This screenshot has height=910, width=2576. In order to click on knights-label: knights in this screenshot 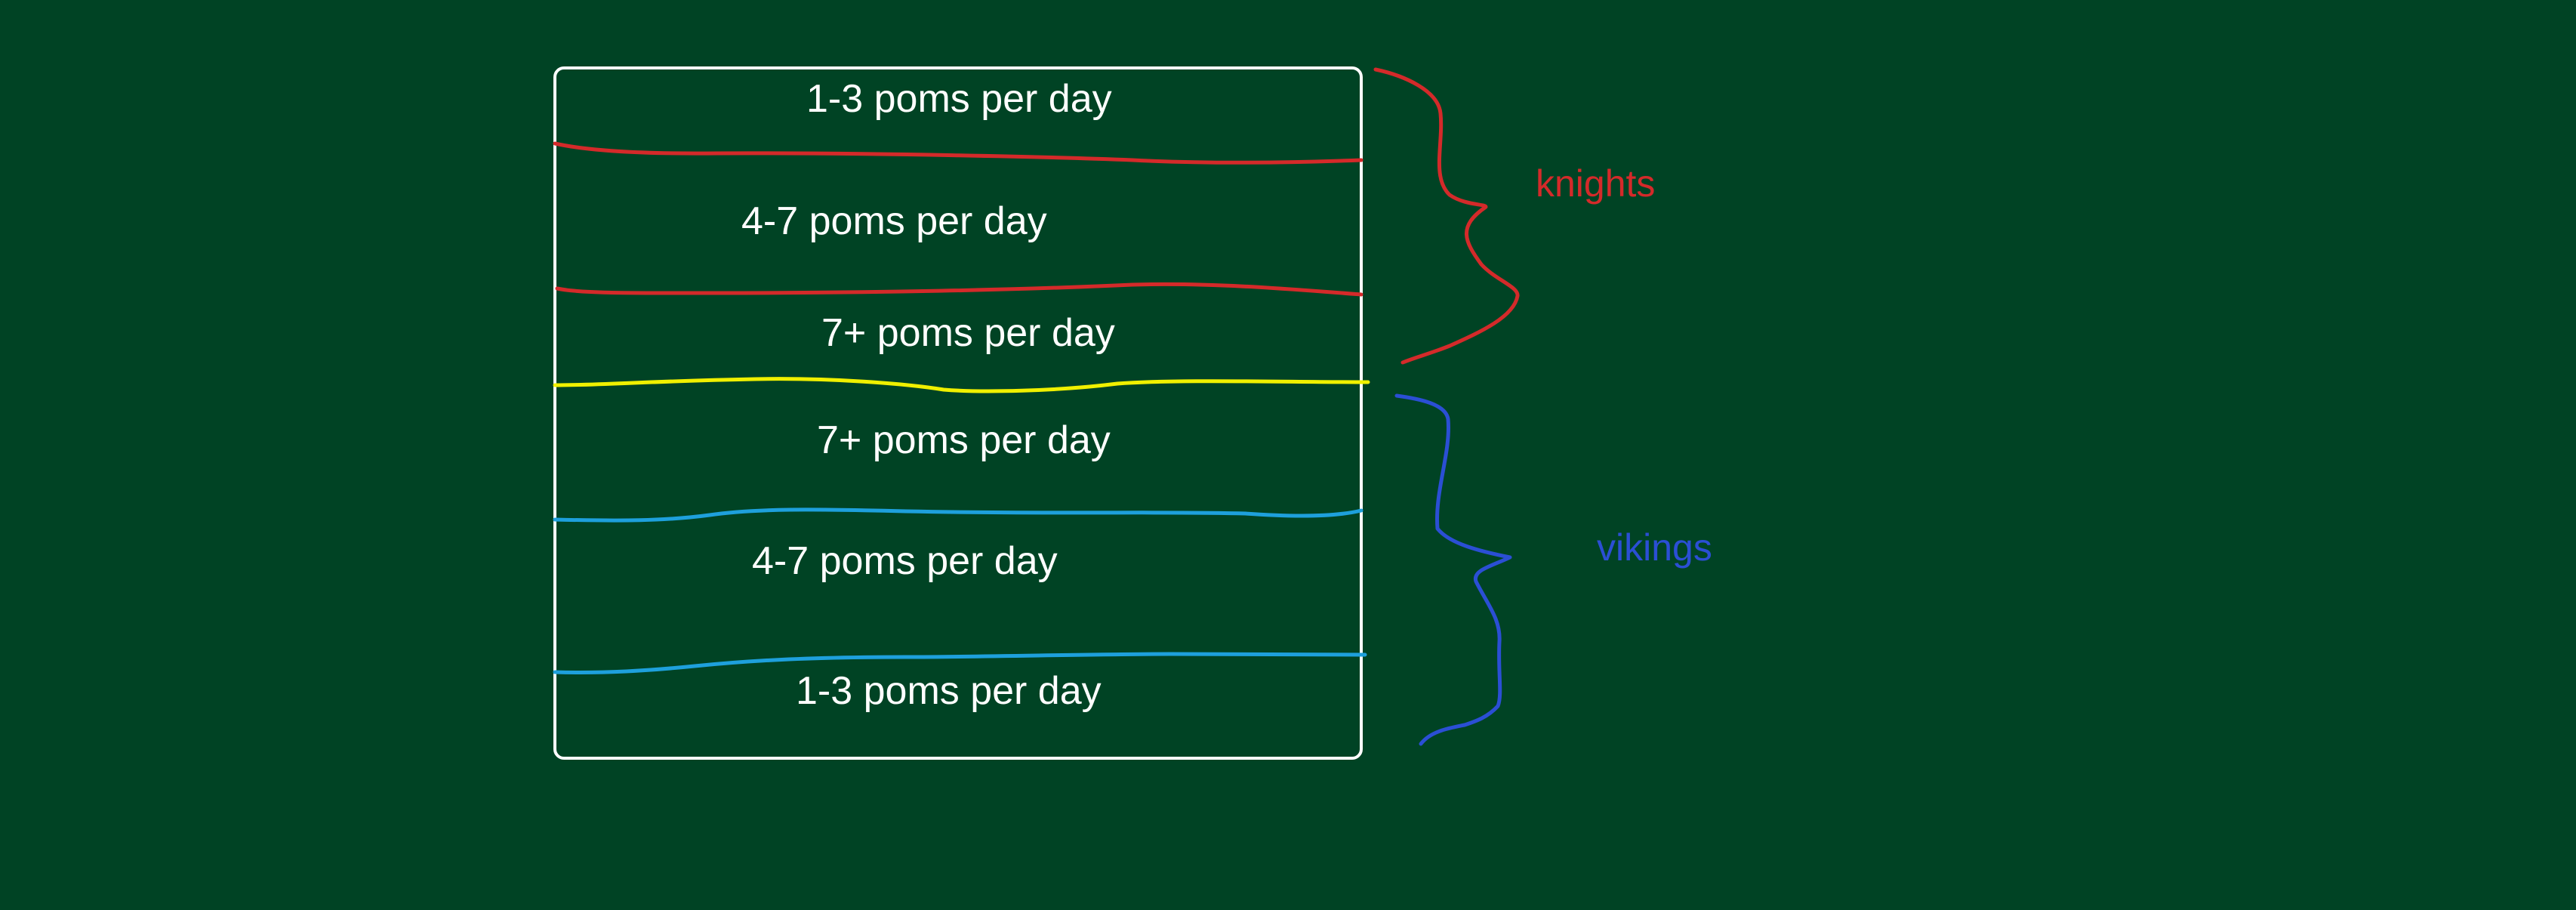, I will do `click(1595, 183)`.